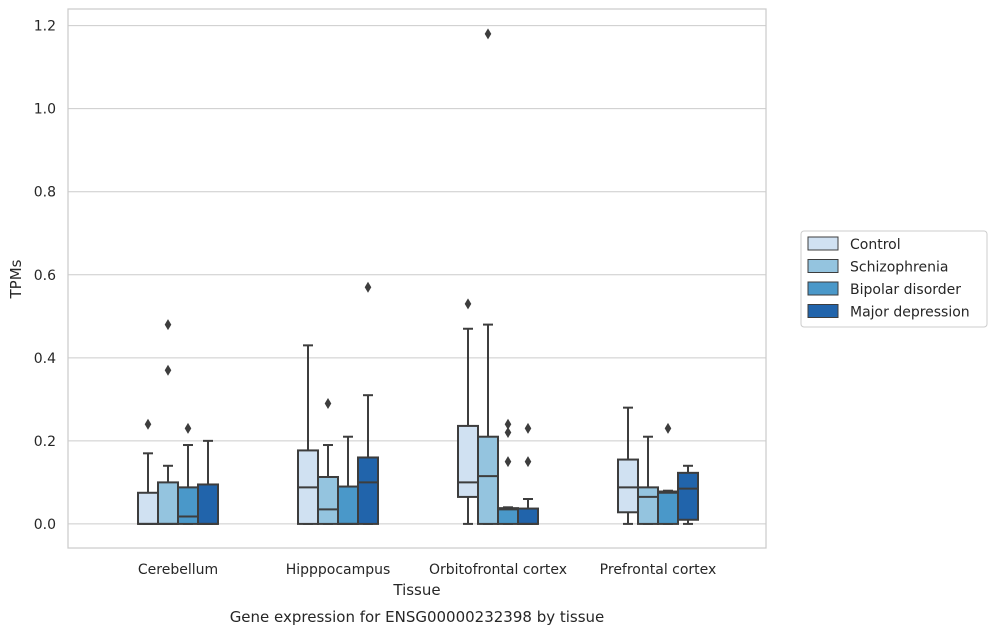 The image size is (997, 634). Describe the element at coordinates (498, 570) in the screenshot. I see `x-tick-label: Orbitofrontal cortex` at that location.